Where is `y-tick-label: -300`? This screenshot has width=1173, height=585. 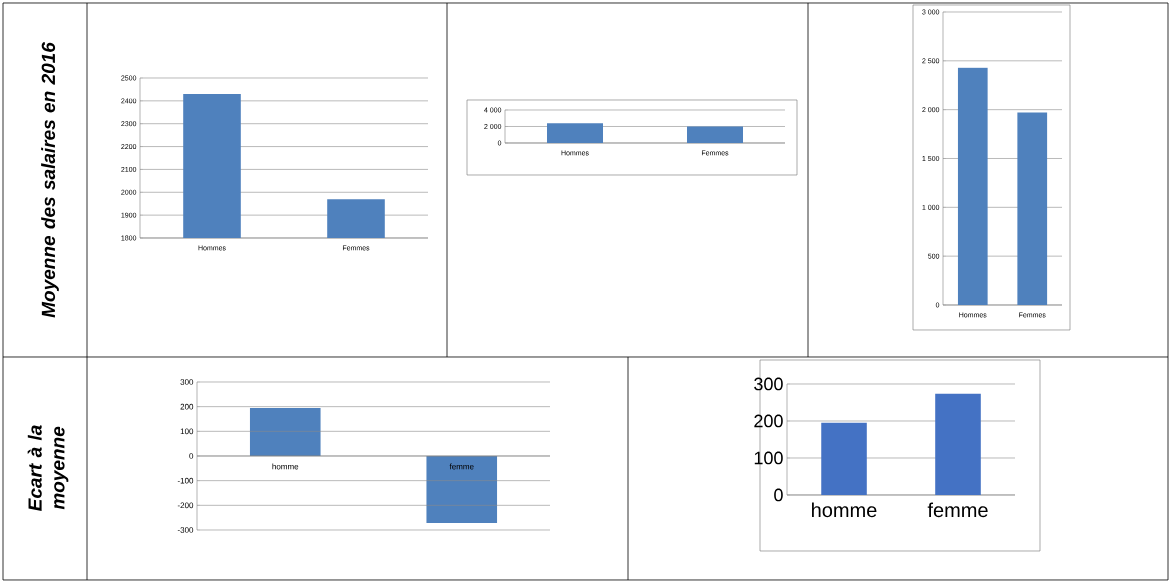 y-tick-label: -300 is located at coordinates (185, 530).